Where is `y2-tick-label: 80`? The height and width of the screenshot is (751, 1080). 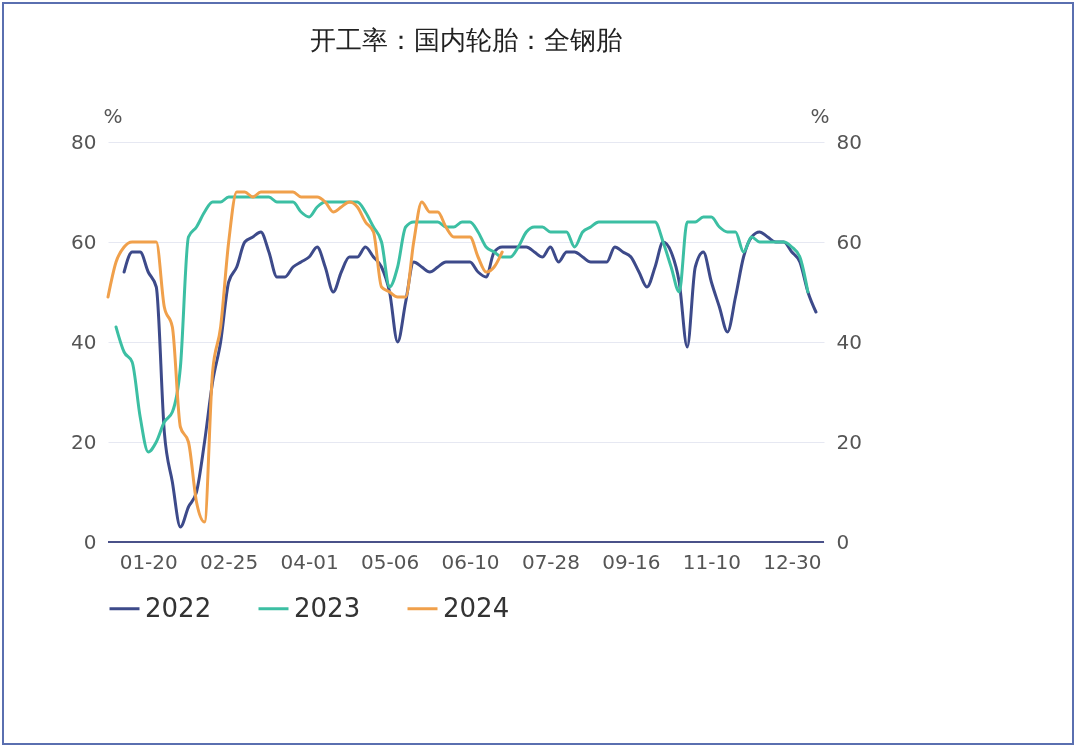
y2-tick-label: 80 is located at coordinates (849, 141).